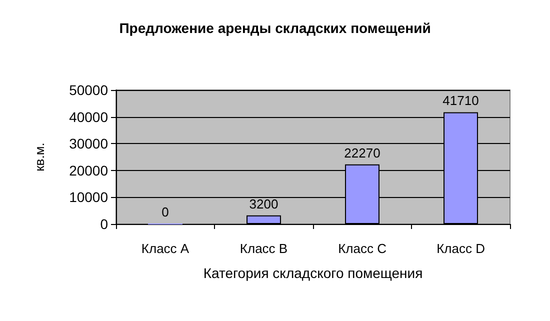  Describe the element at coordinates (88, 116) in the screenshot. I see `y-tick-label: 40000` at that location.